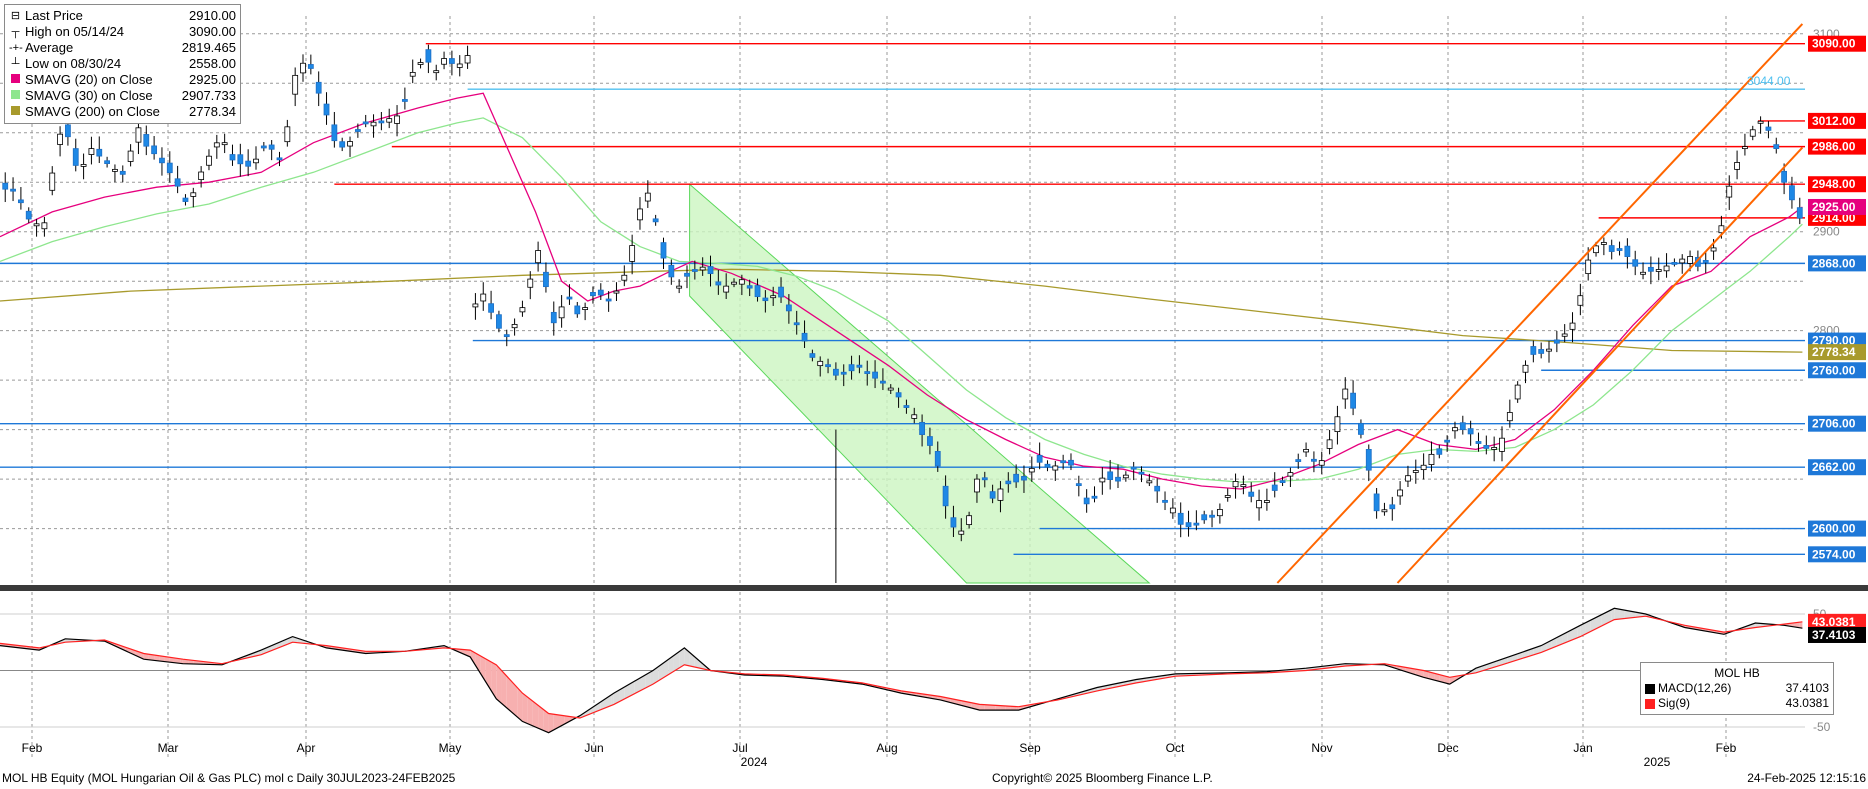  I want to click on sma200-line, so click(901, 310).